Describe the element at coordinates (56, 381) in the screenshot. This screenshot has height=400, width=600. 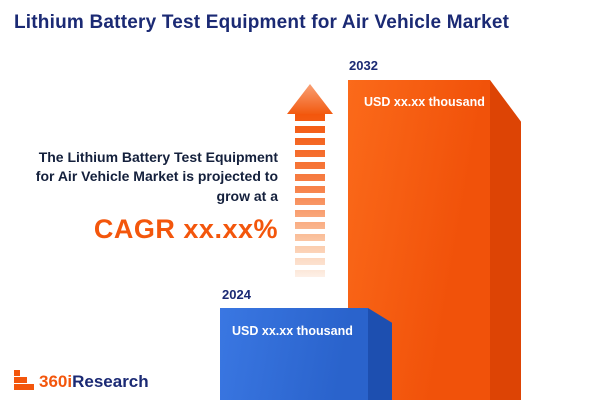
I see `logo-text-360i: 360i` at that location.